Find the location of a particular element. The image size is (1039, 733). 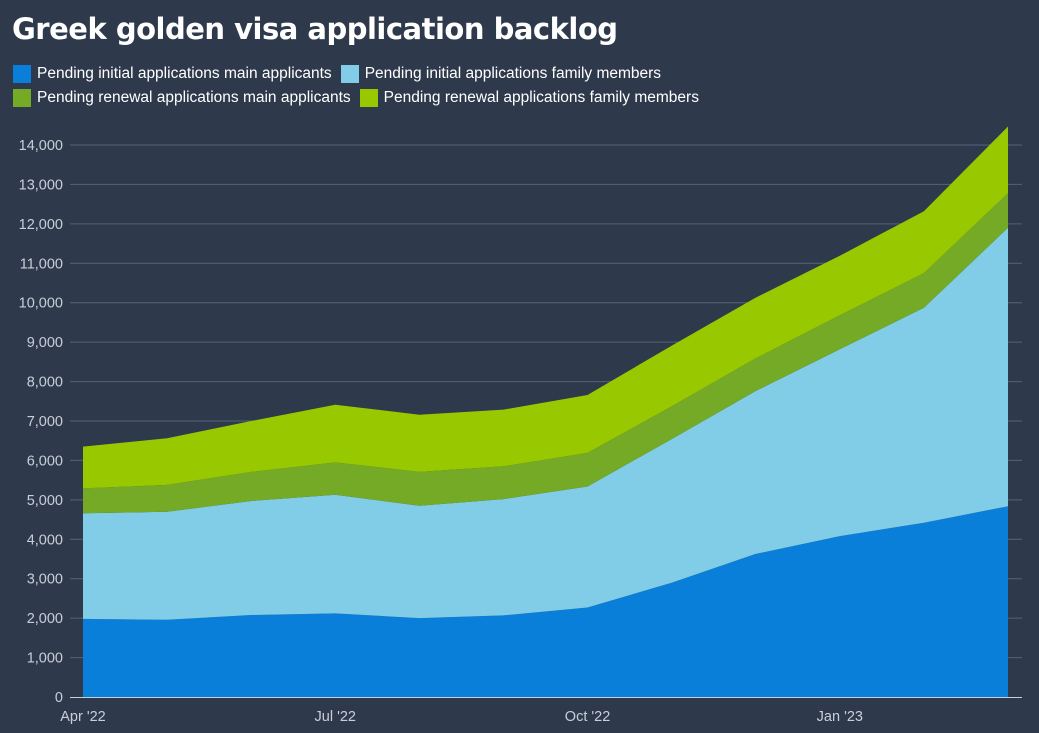

chart-title: Greek golden visa application backlog is located at coordinates (315, 29).